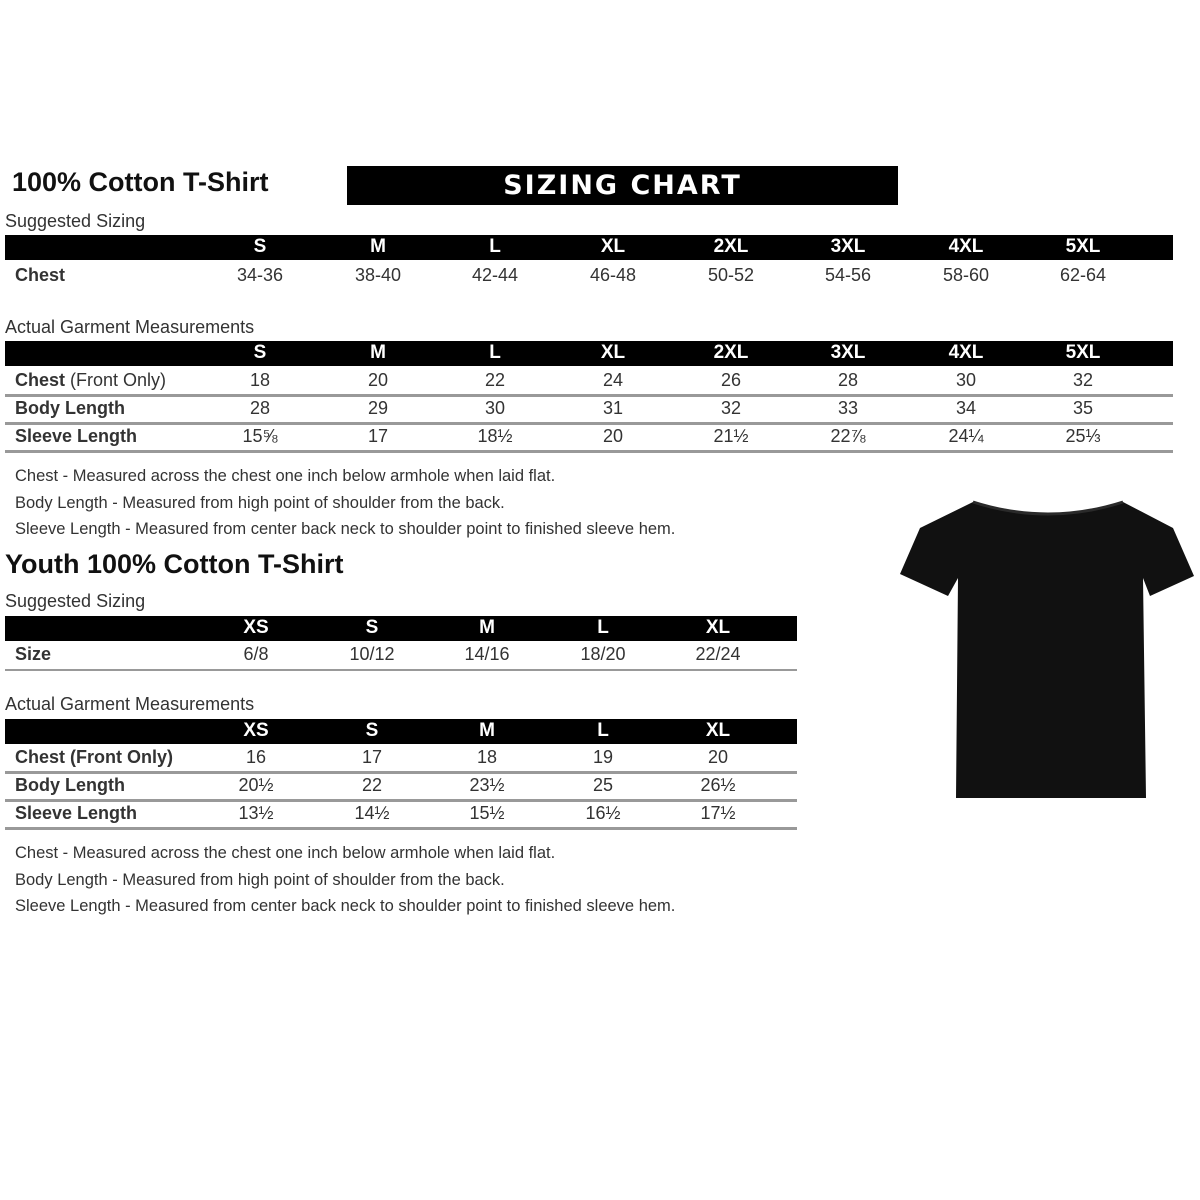 This screenshot has height=1200, width=1200. Describe the element at coordinates (731, 436) in the screenshot. I see `table-cell: 21½` at that location.